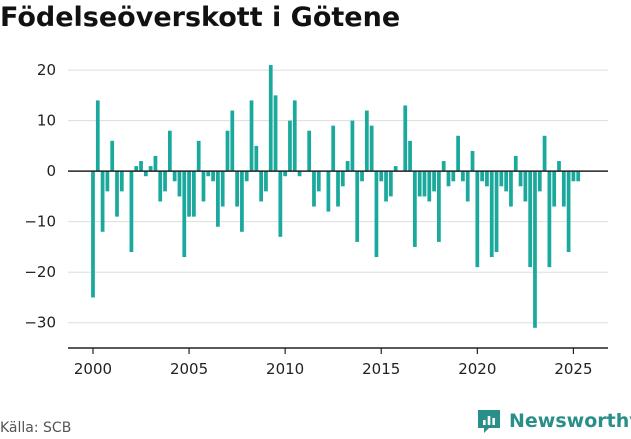 This screenshot has height=439, width=631. Describe the element at coordinates (40, 222) in the screenshot. I see `y-tick-label: −10` at that location.